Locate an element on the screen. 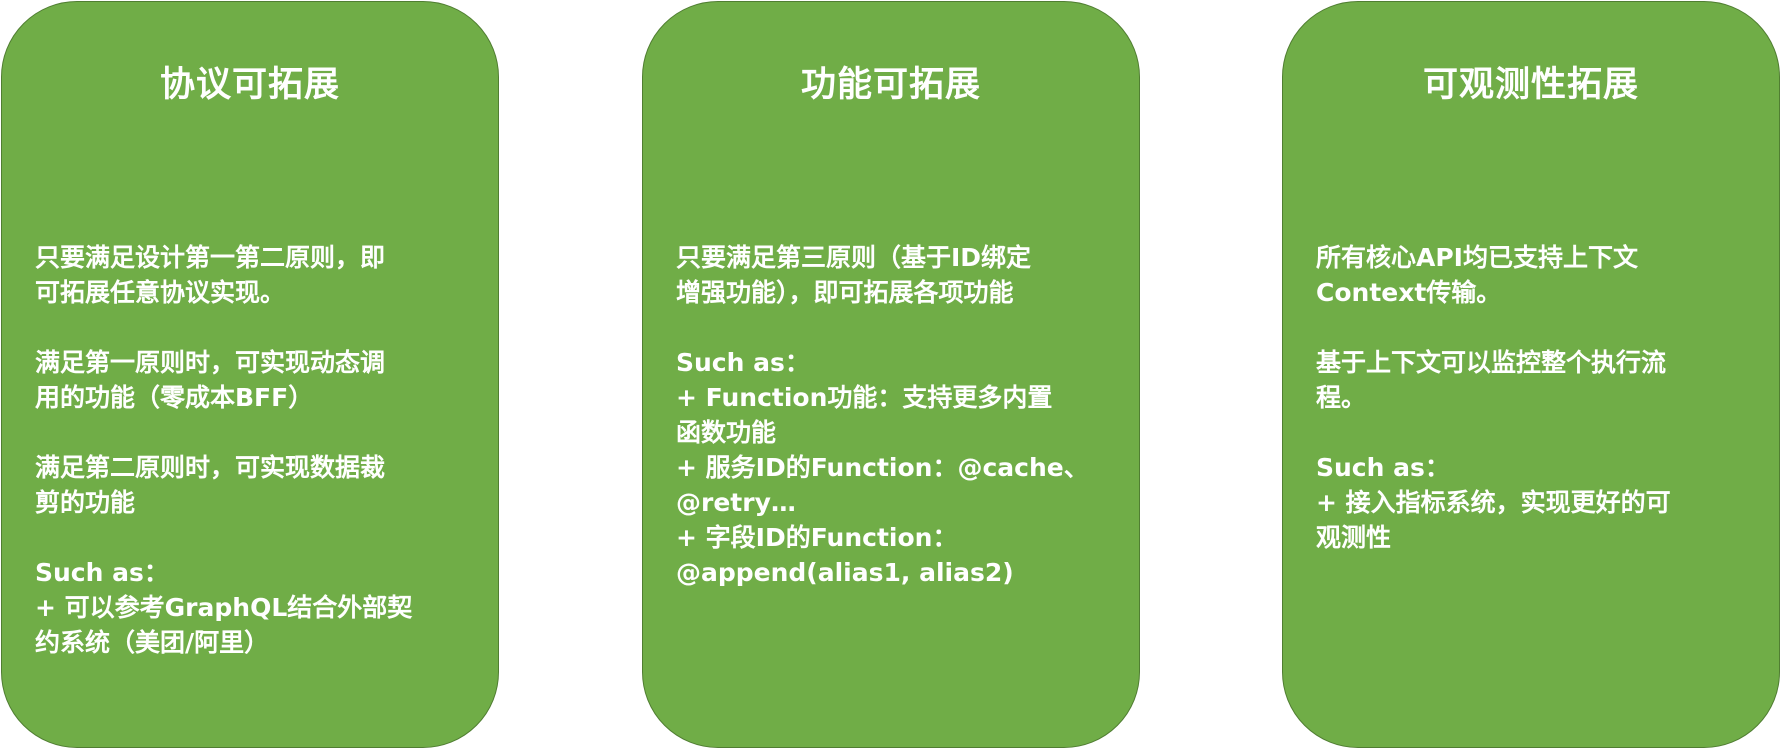  card-paragraph: 所有核心API均已支持上下文 Context传输。 is located at coordinates (1529, 275).